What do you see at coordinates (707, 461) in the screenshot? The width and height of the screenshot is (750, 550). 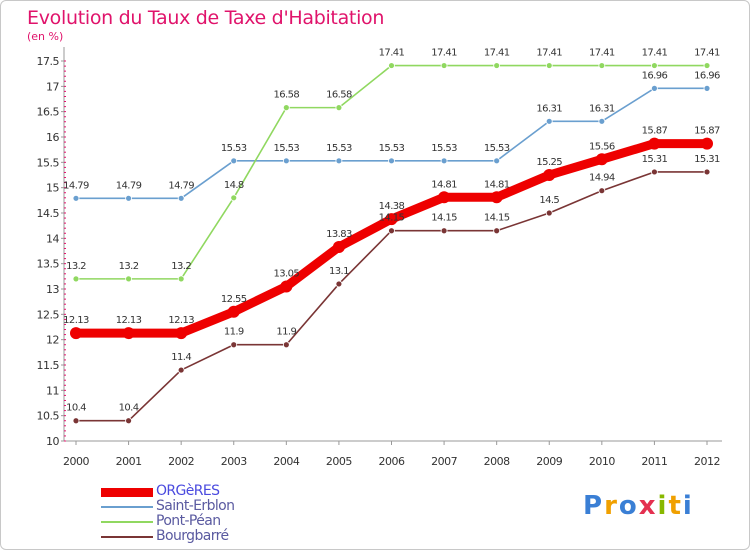 I see `x-tick-label: 2012` at bounding box center [707, 461].